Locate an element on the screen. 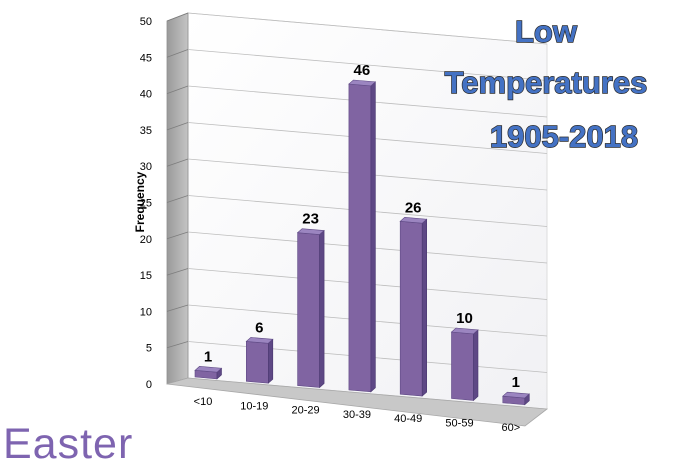  x-tick-label: 40-49 is located at coordinates (408, 419).